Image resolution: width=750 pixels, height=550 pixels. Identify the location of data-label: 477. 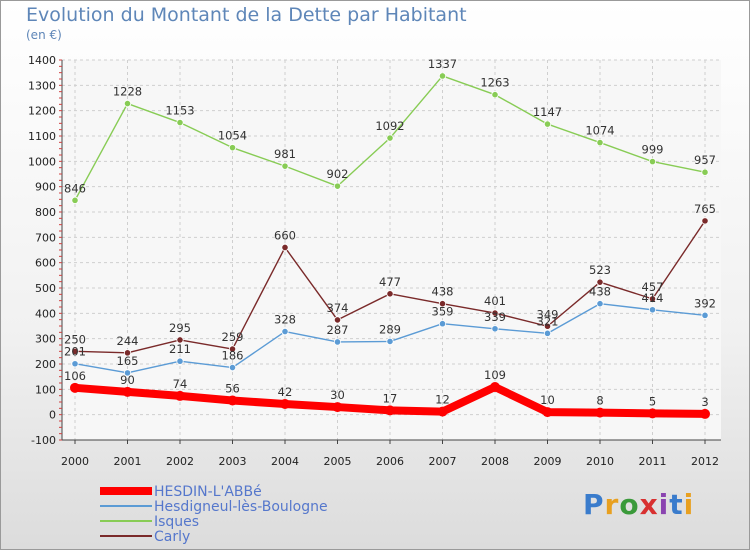
(390, 282).